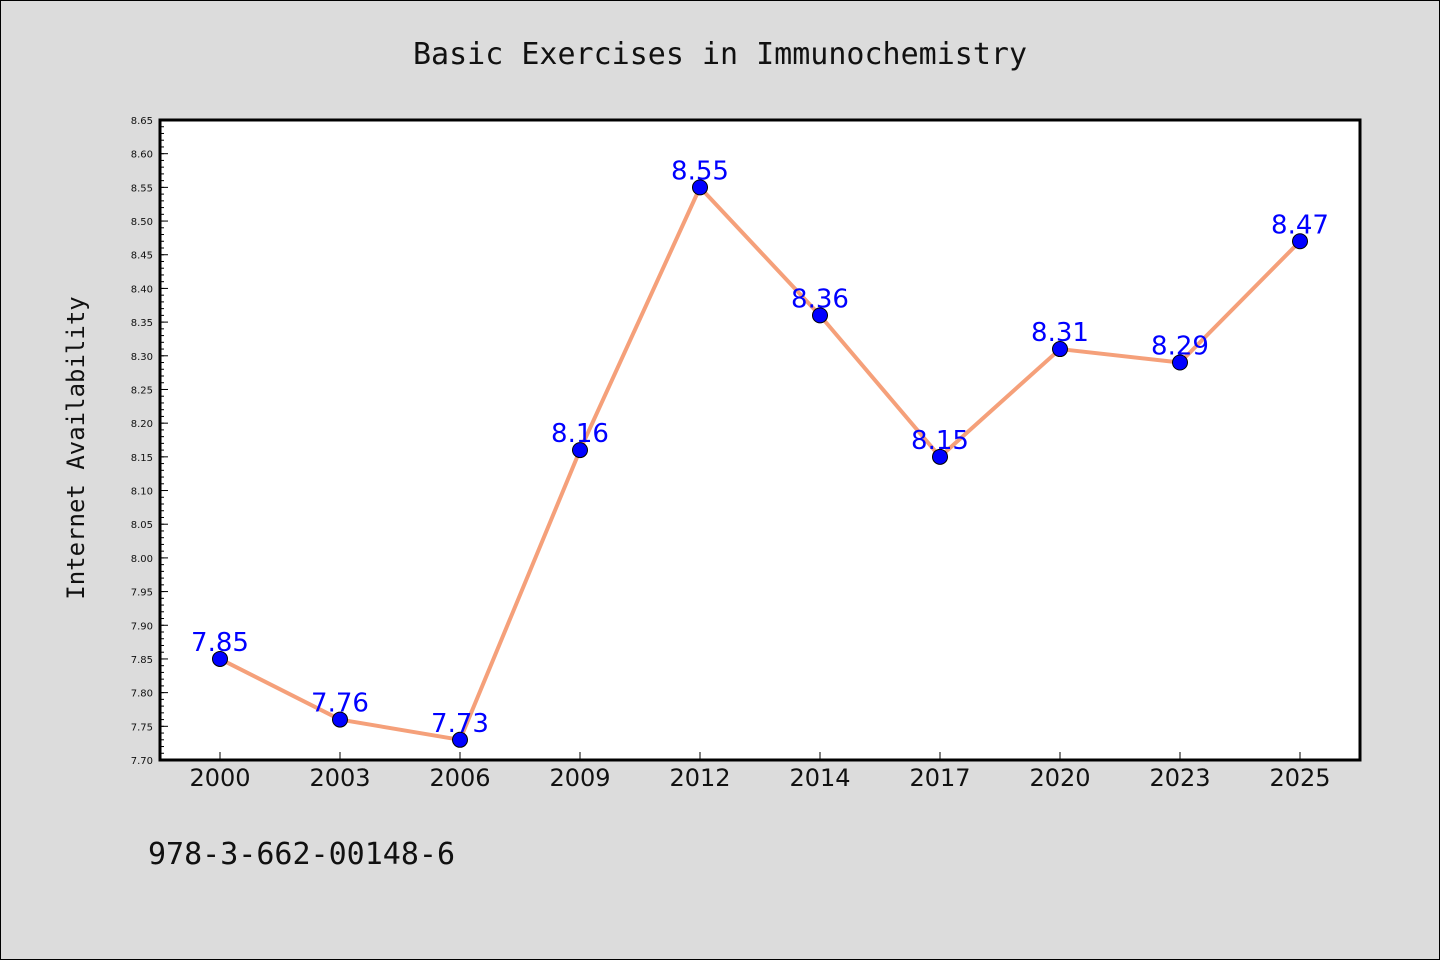 This screenshot has width=1440, height=960. What do you see at coordinates (142, 188) in the screenshot?
I see `y-tick-label: 8.55` at bounding box center [142, 188].